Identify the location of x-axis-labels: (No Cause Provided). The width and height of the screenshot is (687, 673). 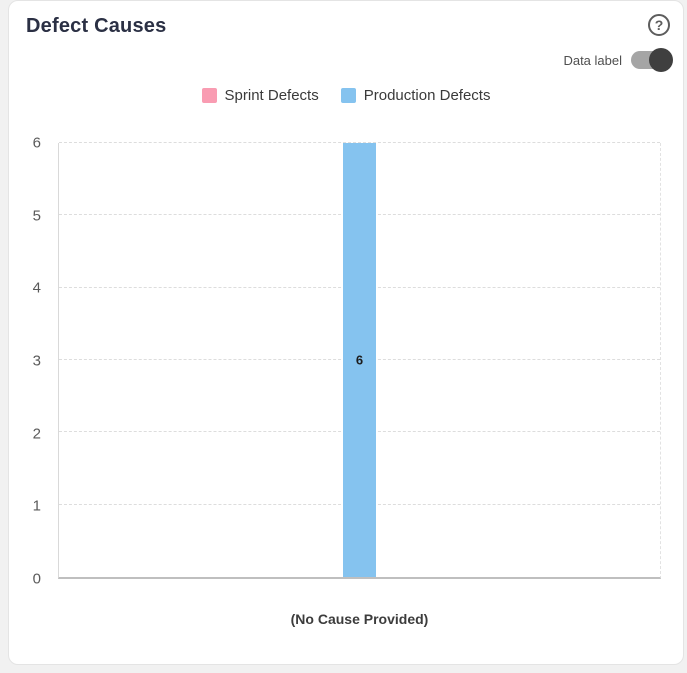
(359, 619).